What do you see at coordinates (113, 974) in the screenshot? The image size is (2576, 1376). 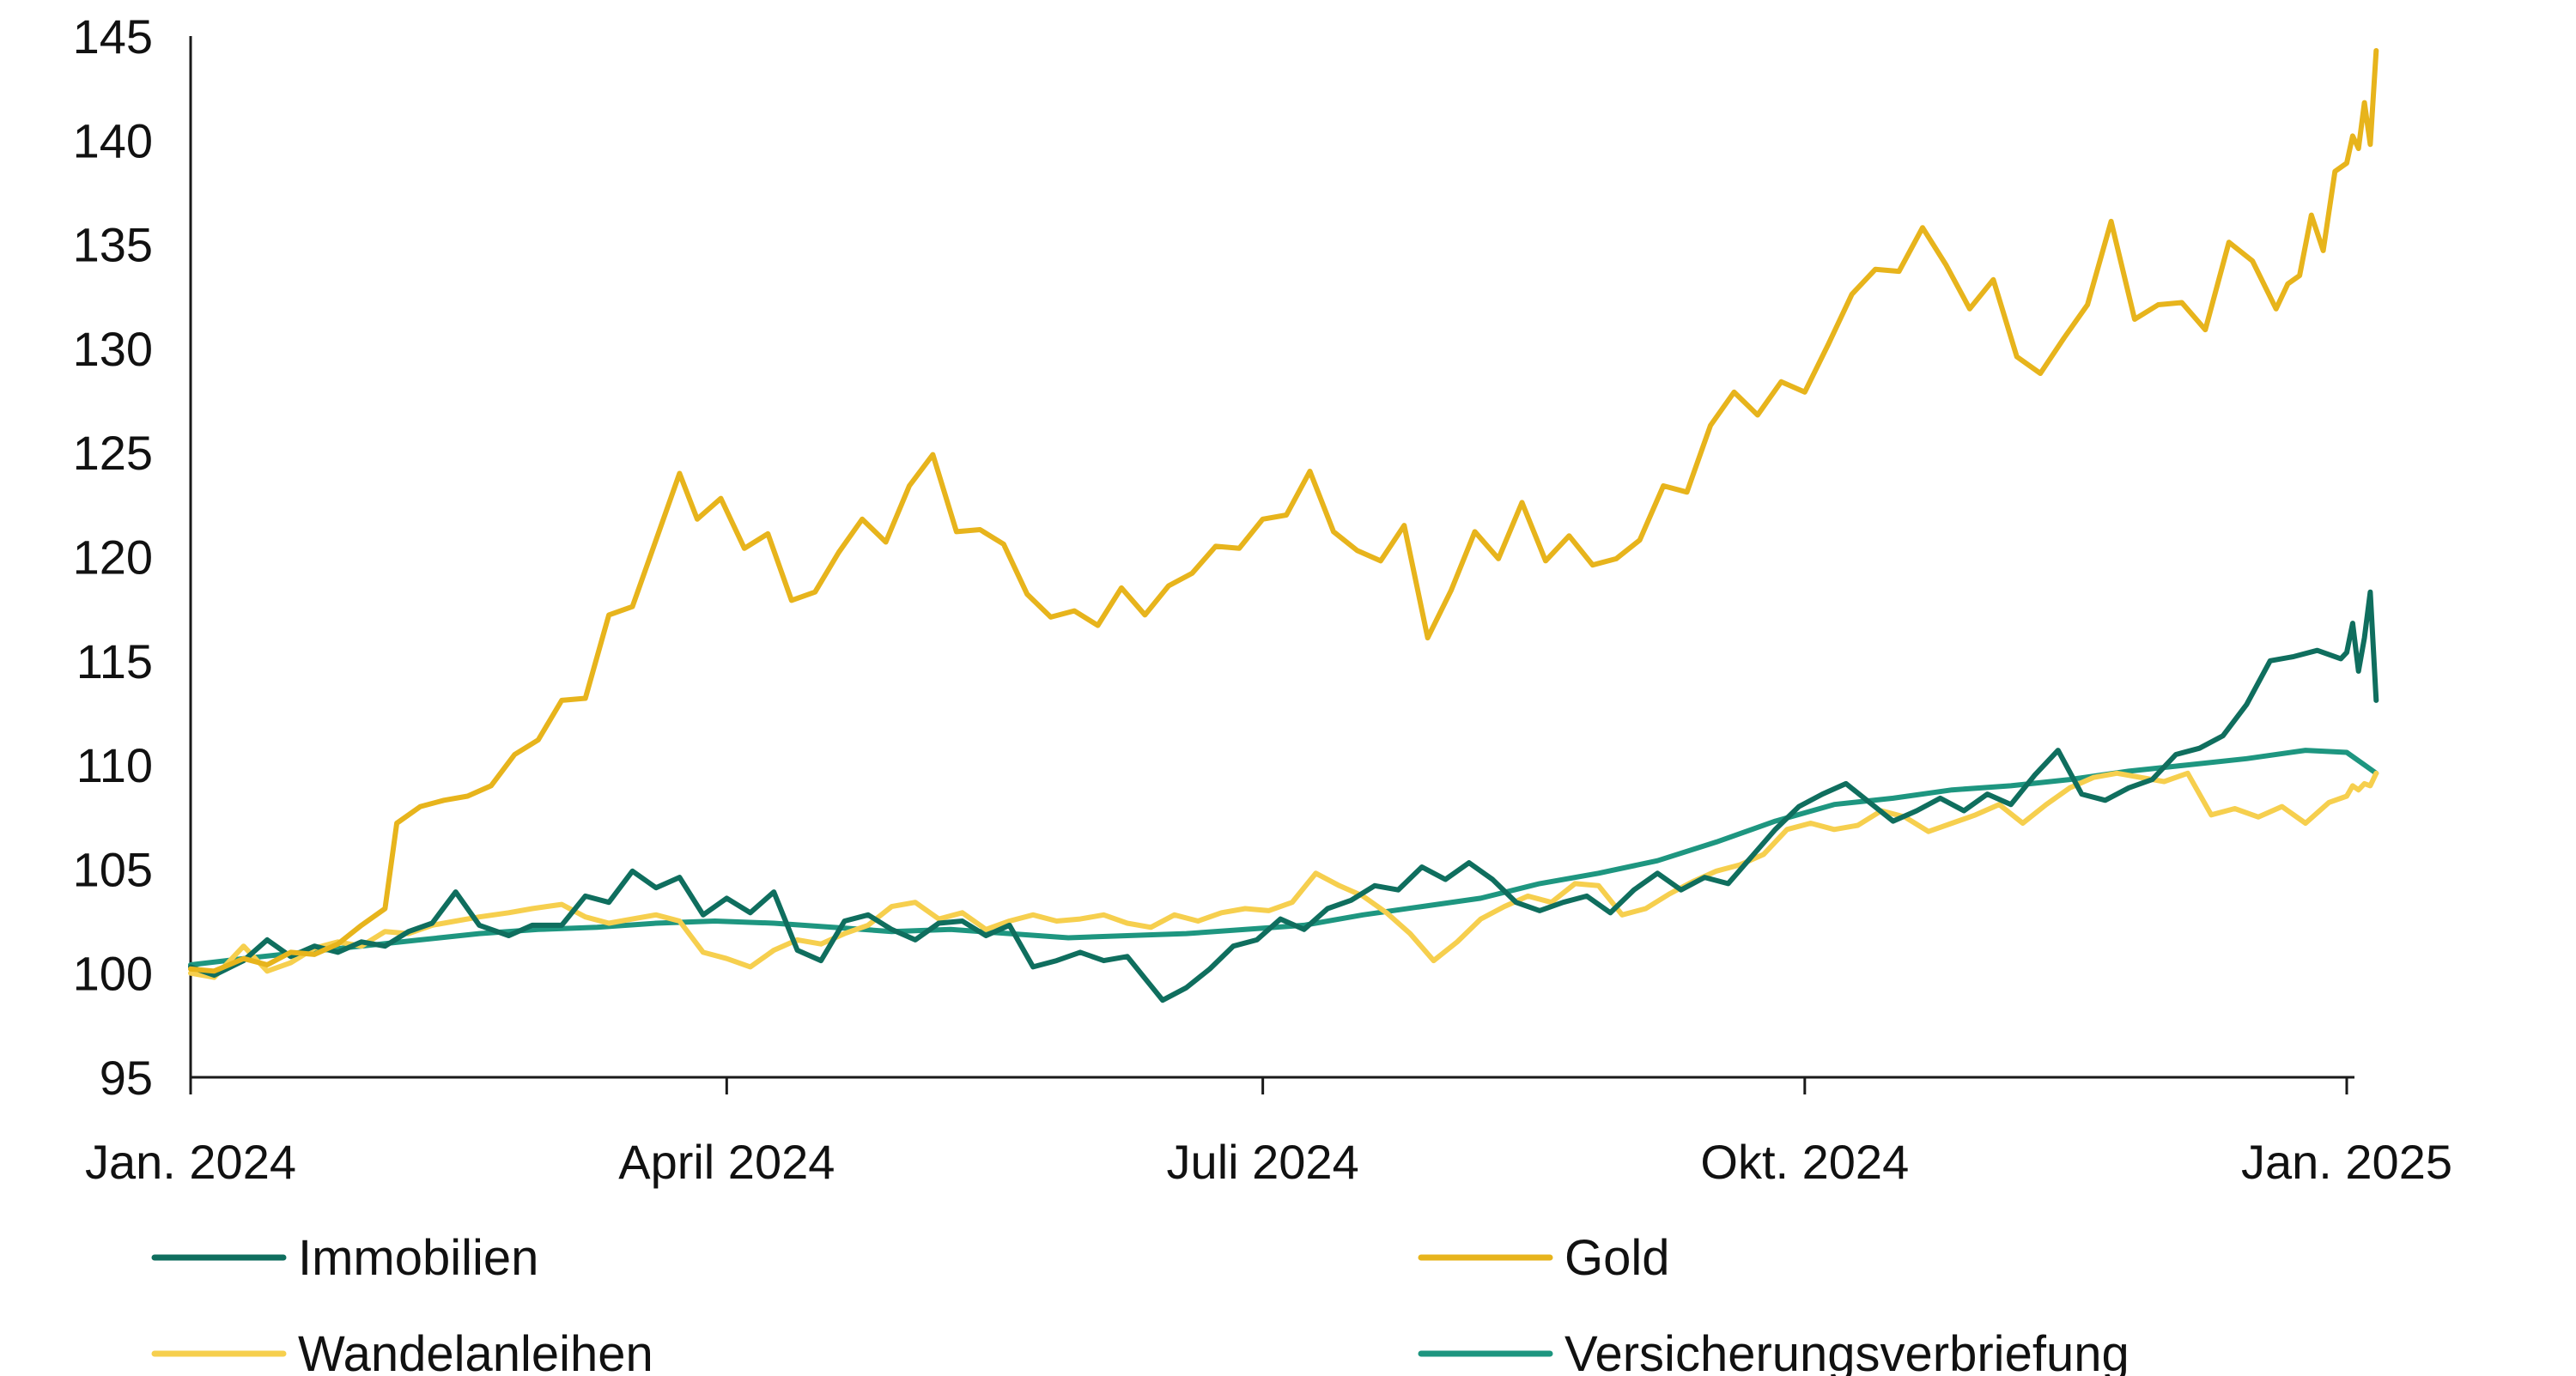 I see `y-tick-label-100: 100` at bounding box center [113, 974].